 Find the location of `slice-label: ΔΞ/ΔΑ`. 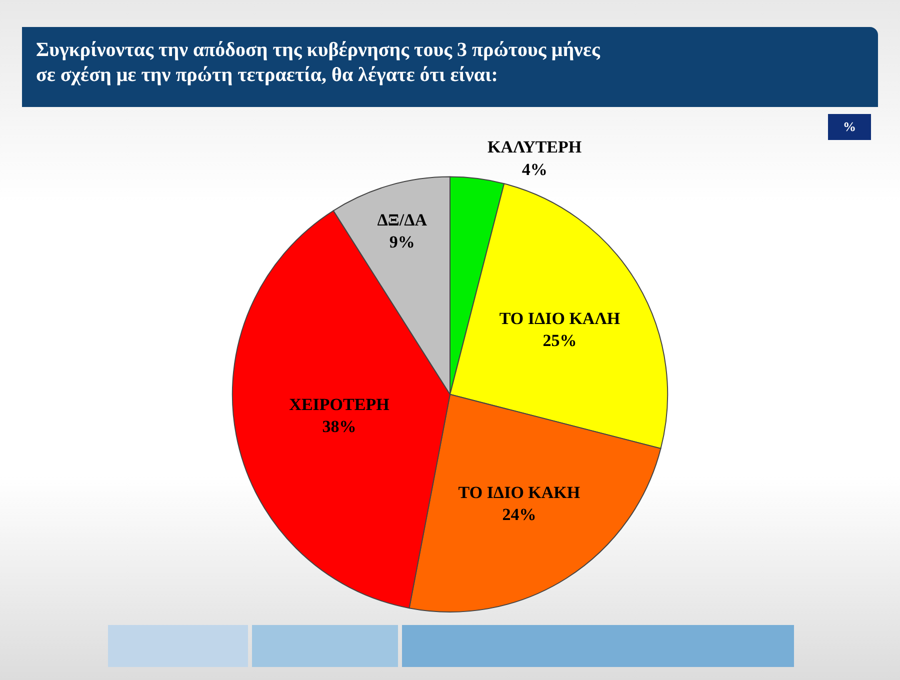

slice-label: ΔΞ/ΔΑ is located at coordinates (402, 220).